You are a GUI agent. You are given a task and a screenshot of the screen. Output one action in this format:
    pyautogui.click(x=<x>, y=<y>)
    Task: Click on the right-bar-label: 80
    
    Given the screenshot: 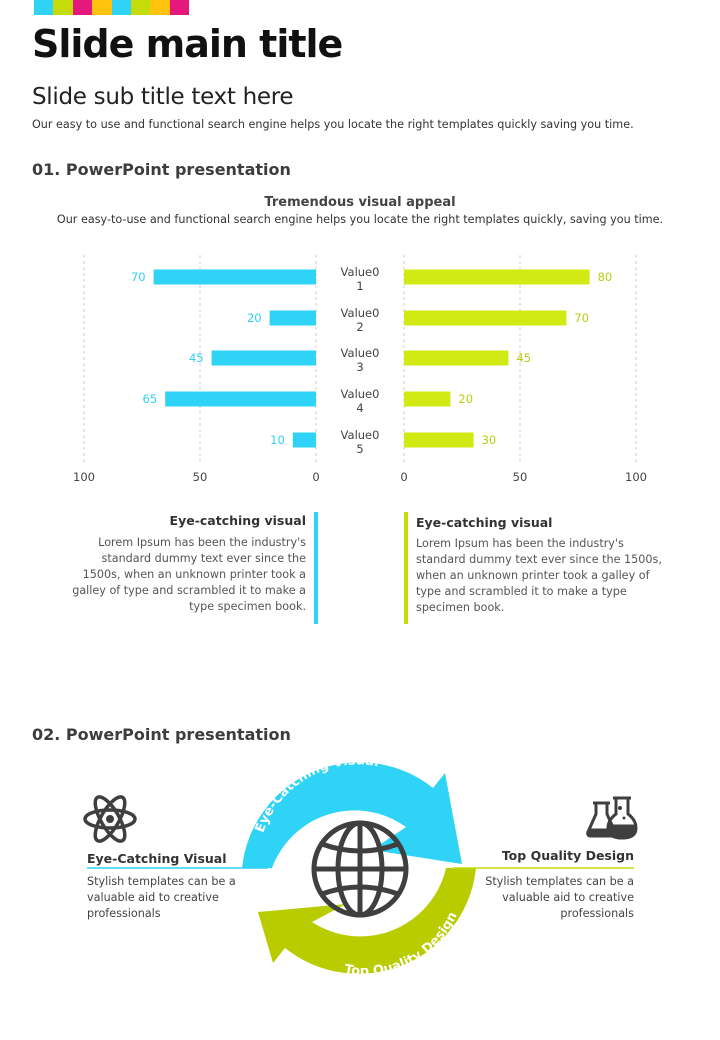 What is the action you would take?
    pyautogui.click(x=605, y=277)
    